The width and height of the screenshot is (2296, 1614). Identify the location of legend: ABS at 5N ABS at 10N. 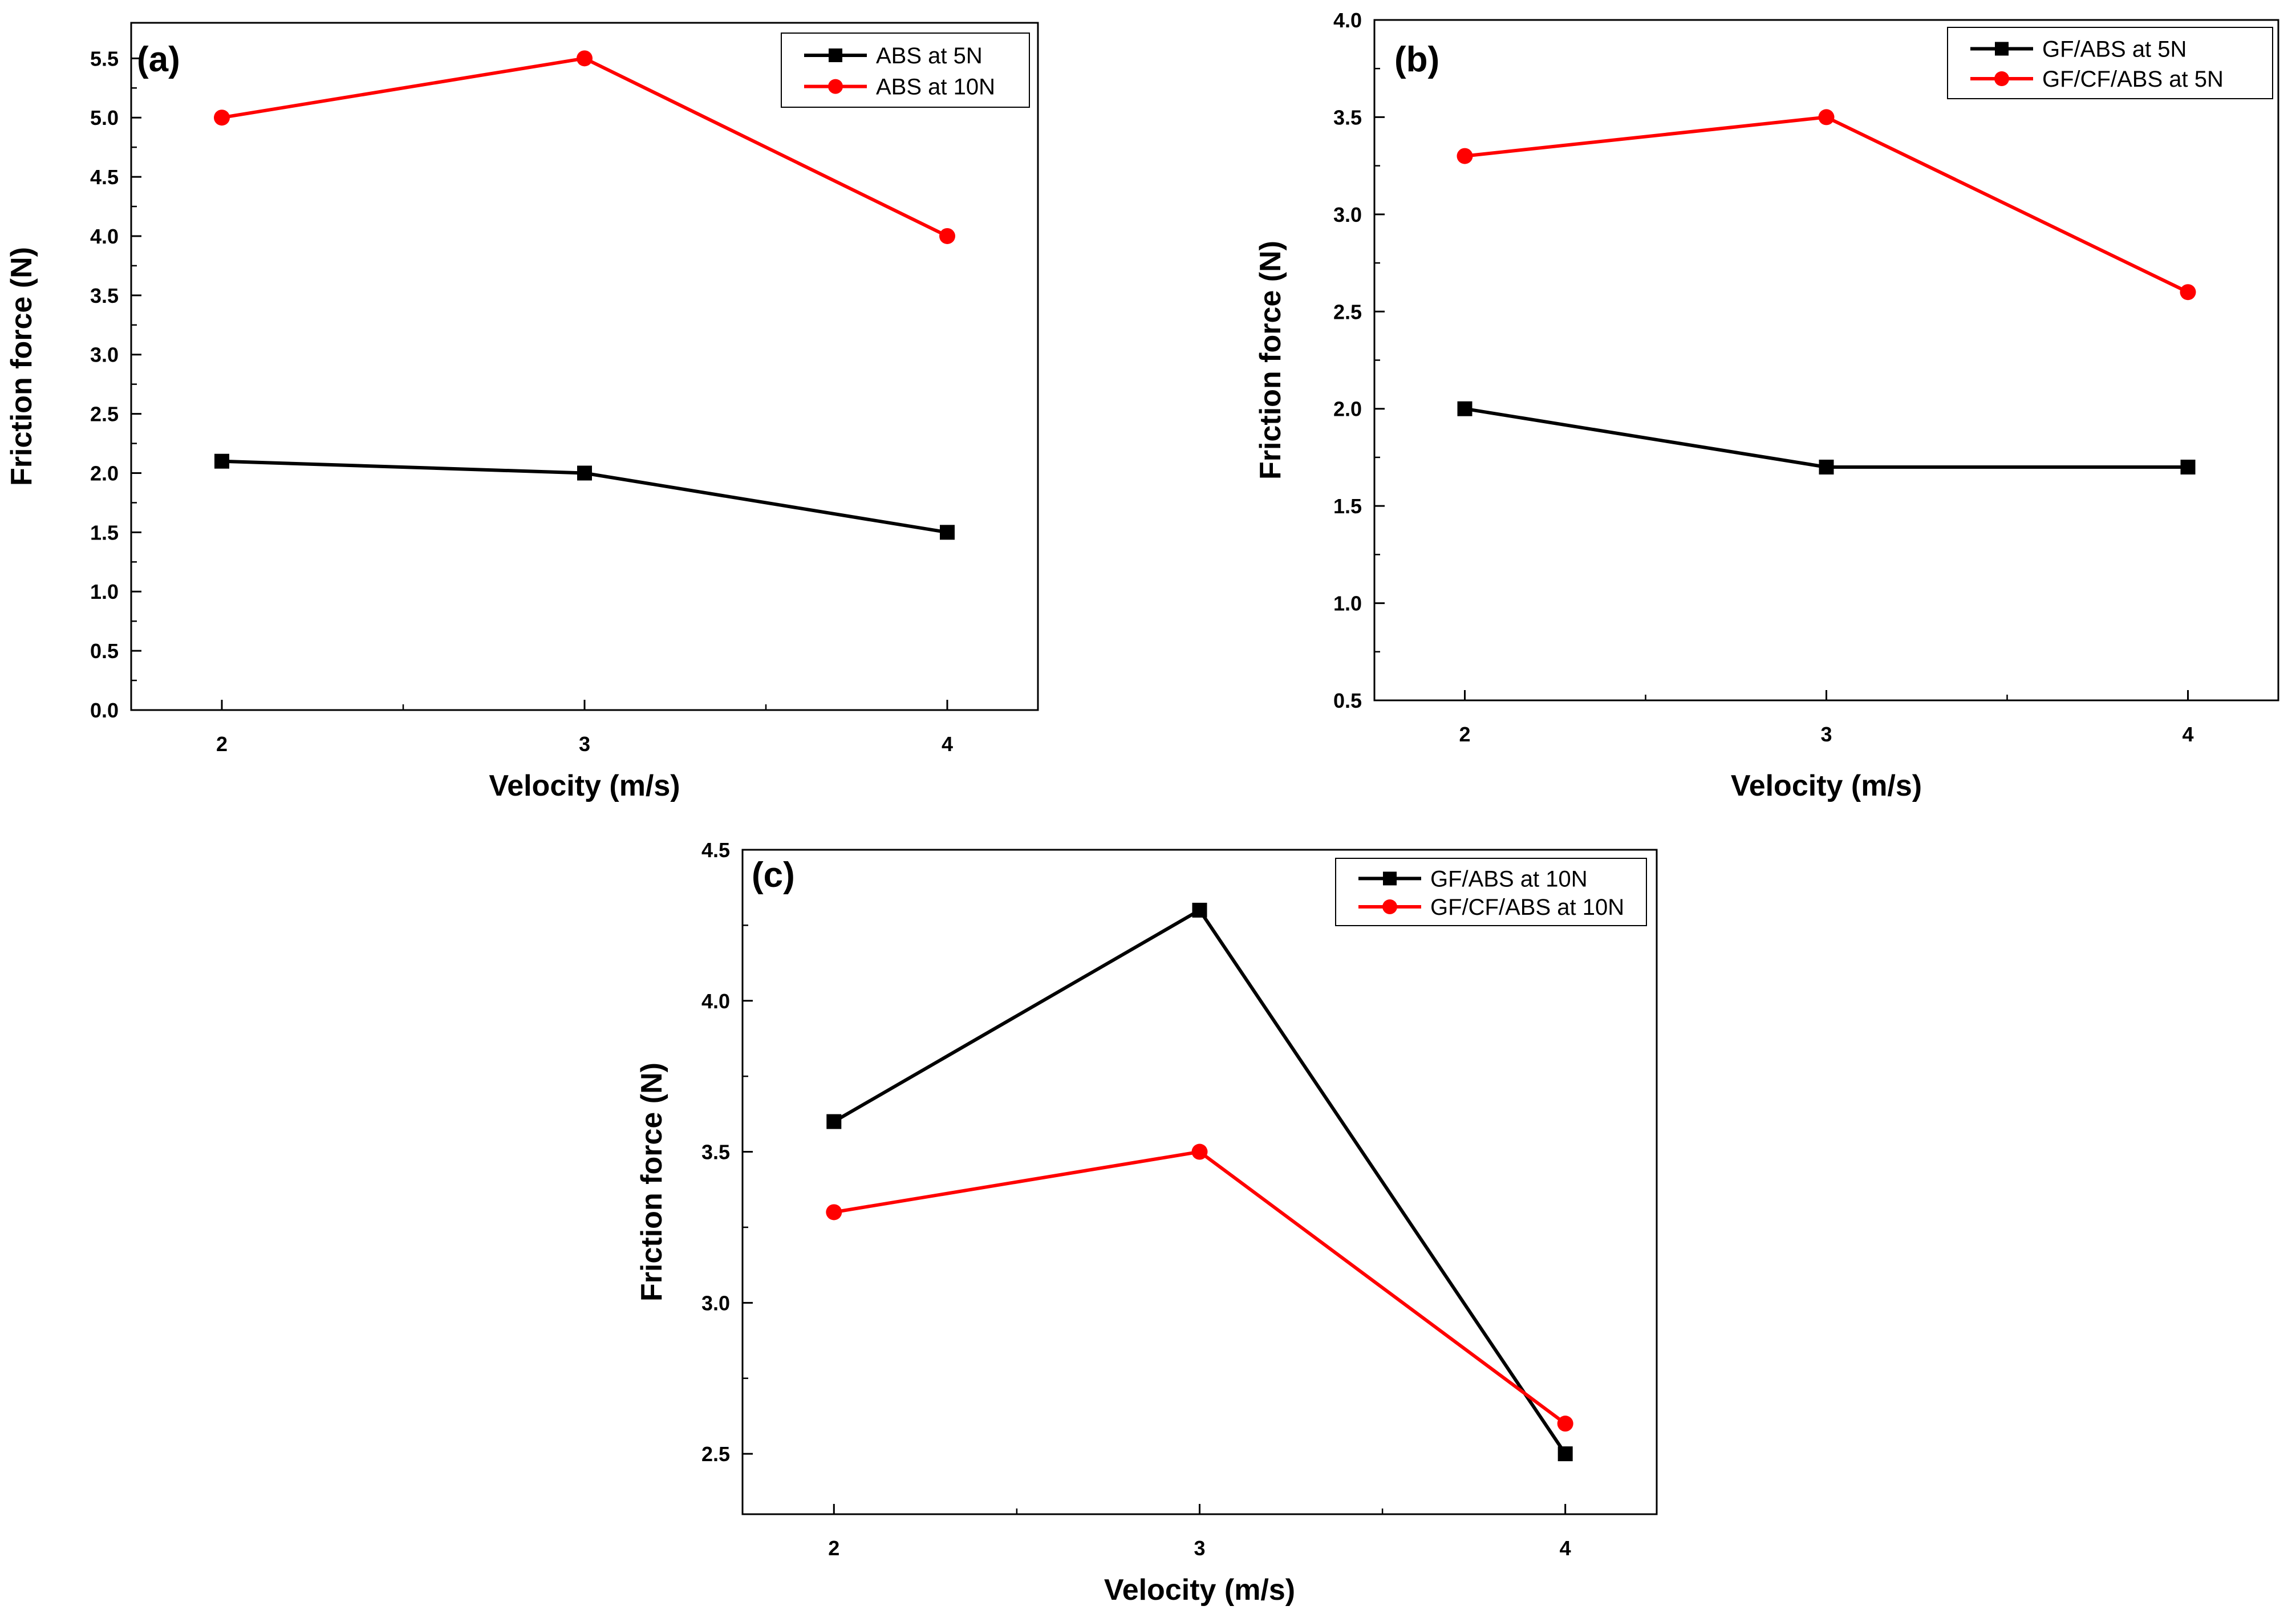
(905, 70).